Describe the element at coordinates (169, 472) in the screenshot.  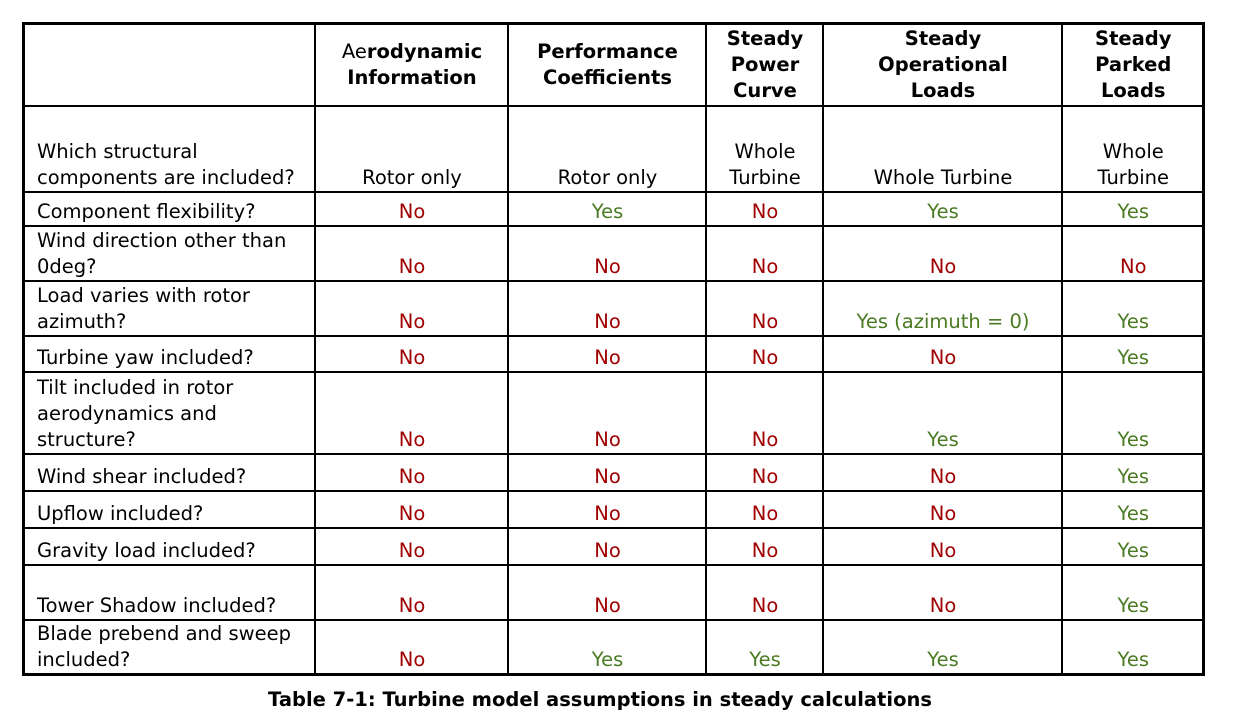
I see `row-question: Wind shear included?` at that location.